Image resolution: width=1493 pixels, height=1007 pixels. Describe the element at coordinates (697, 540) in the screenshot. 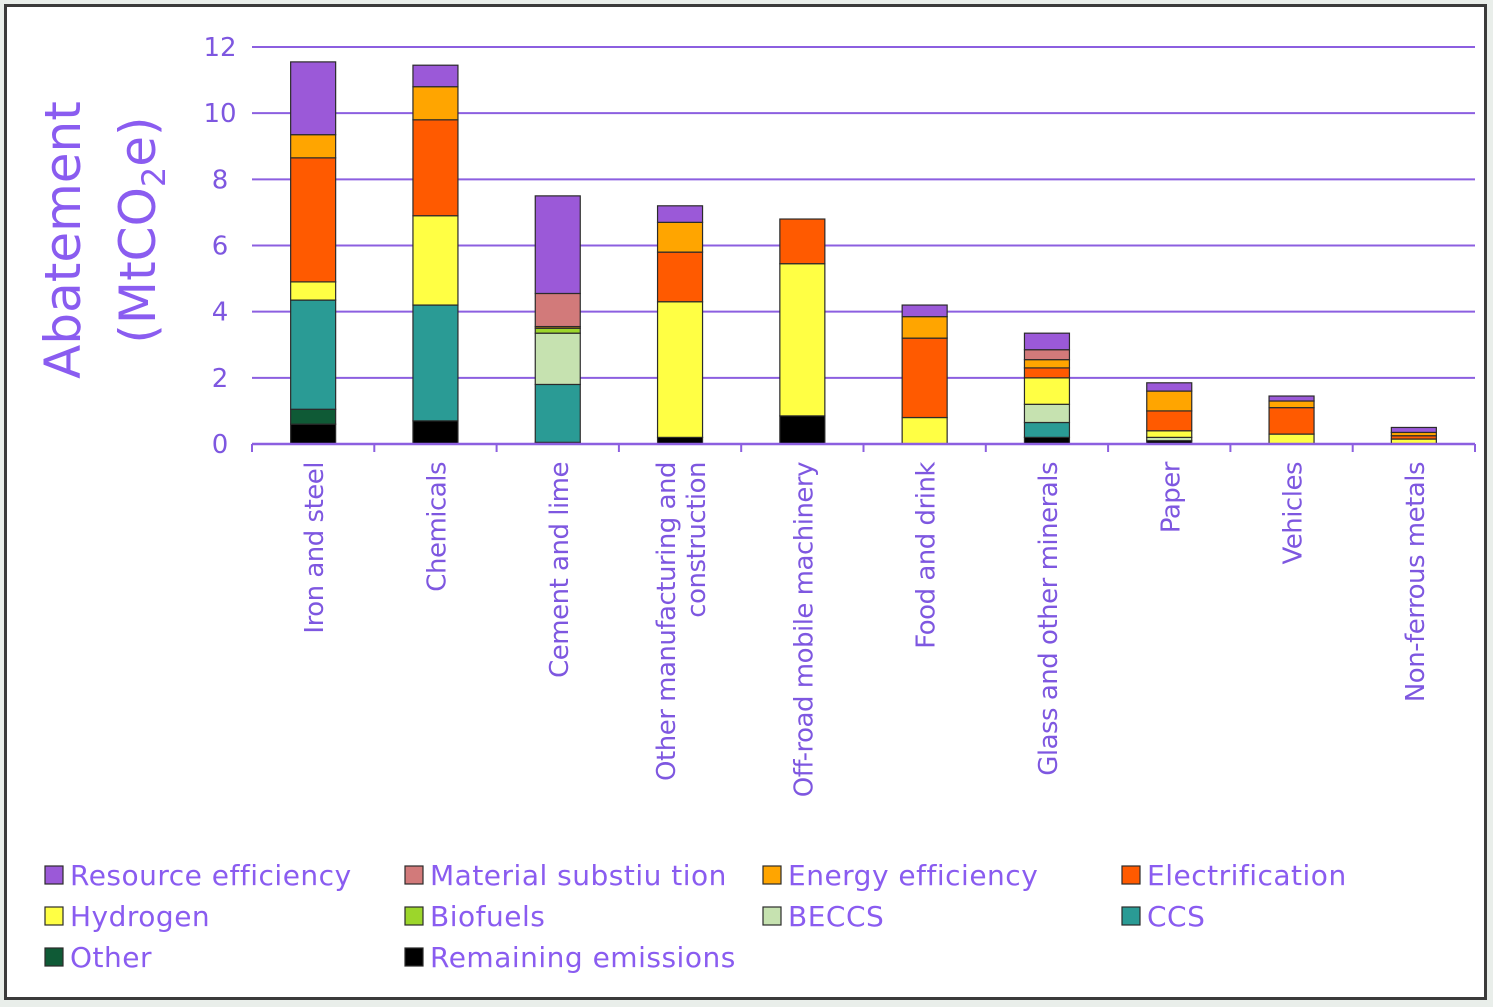

I see `x-category-label: construction` at that location.